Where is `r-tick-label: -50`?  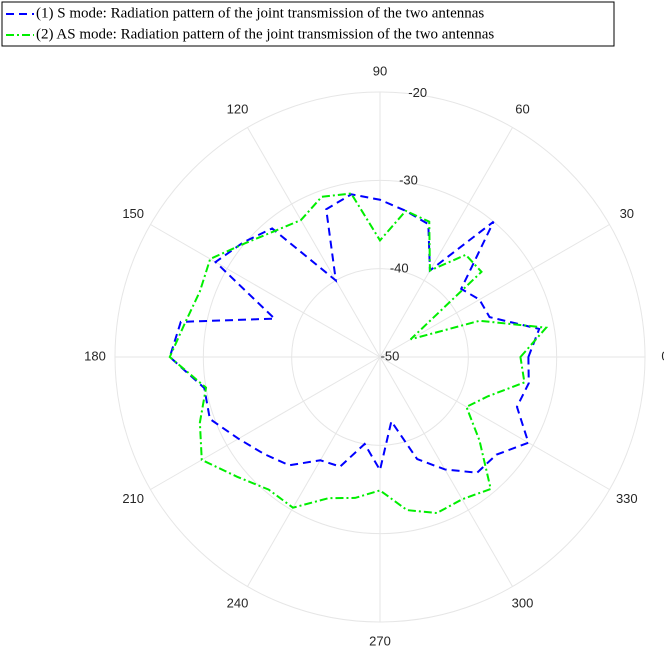 r-tick-label: -50 is located at coordinates (390, 355).